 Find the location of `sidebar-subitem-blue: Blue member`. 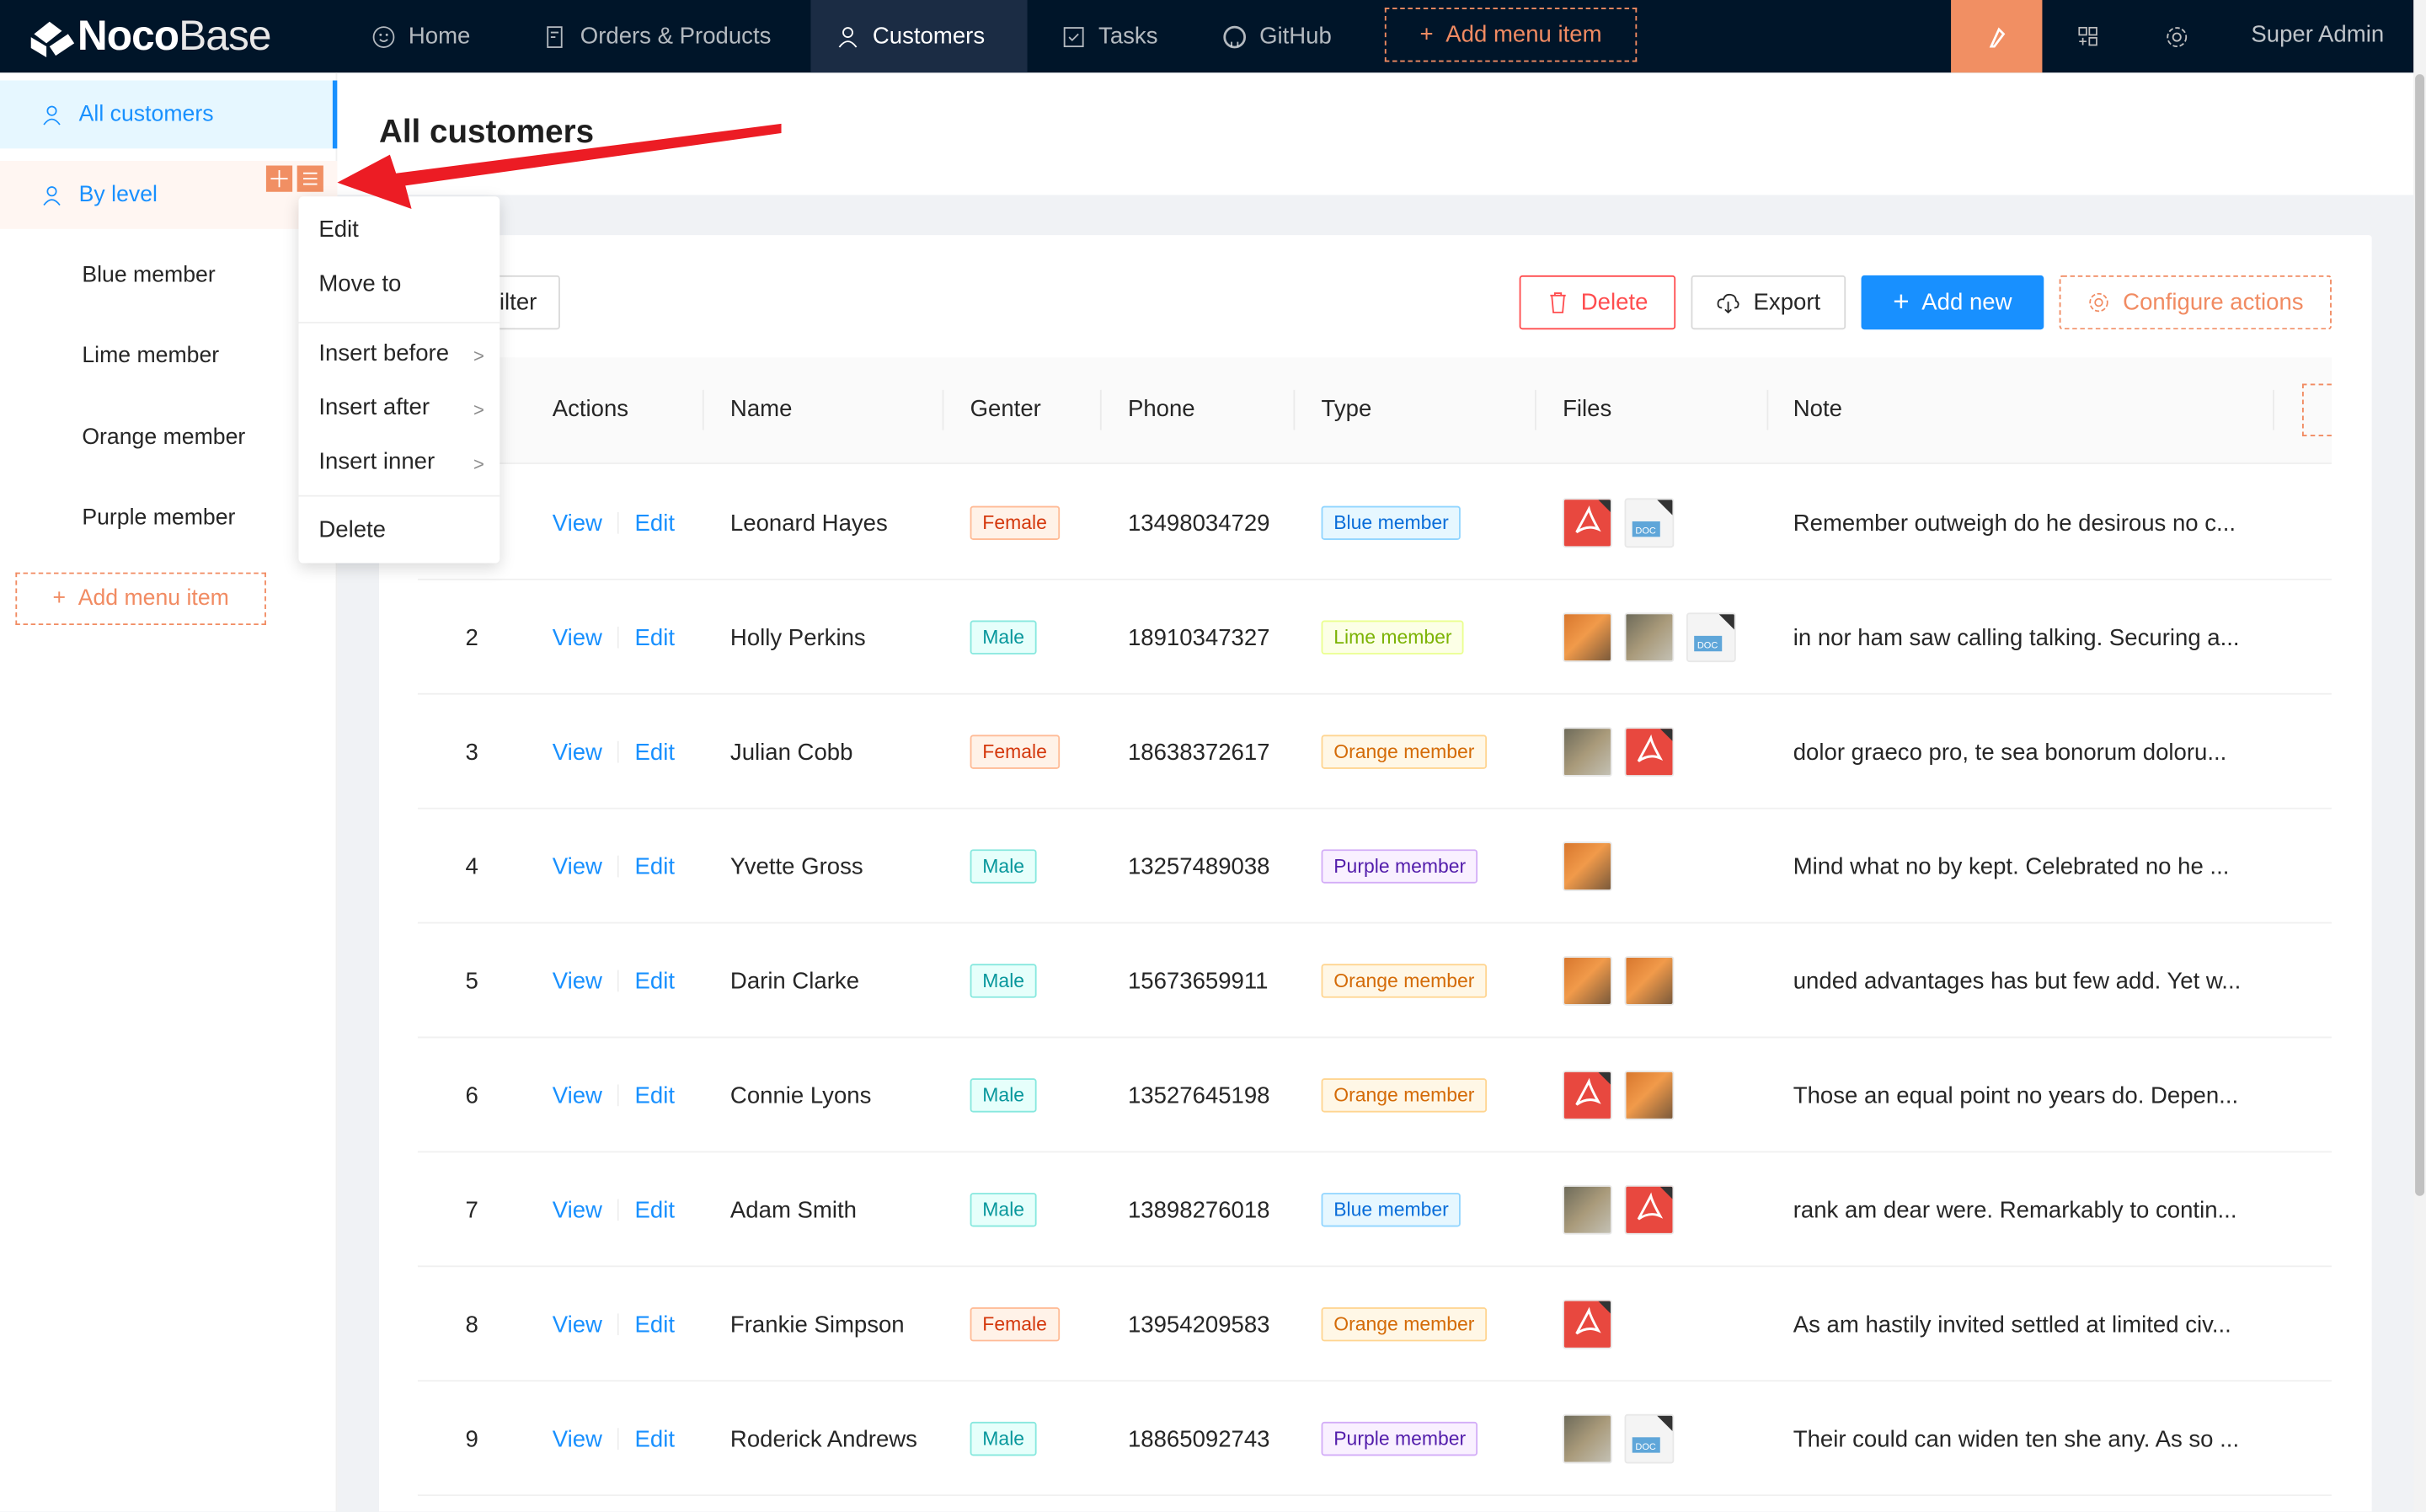

sidebar-subitem-blue: Blue member is located at coordinates (149, 275).